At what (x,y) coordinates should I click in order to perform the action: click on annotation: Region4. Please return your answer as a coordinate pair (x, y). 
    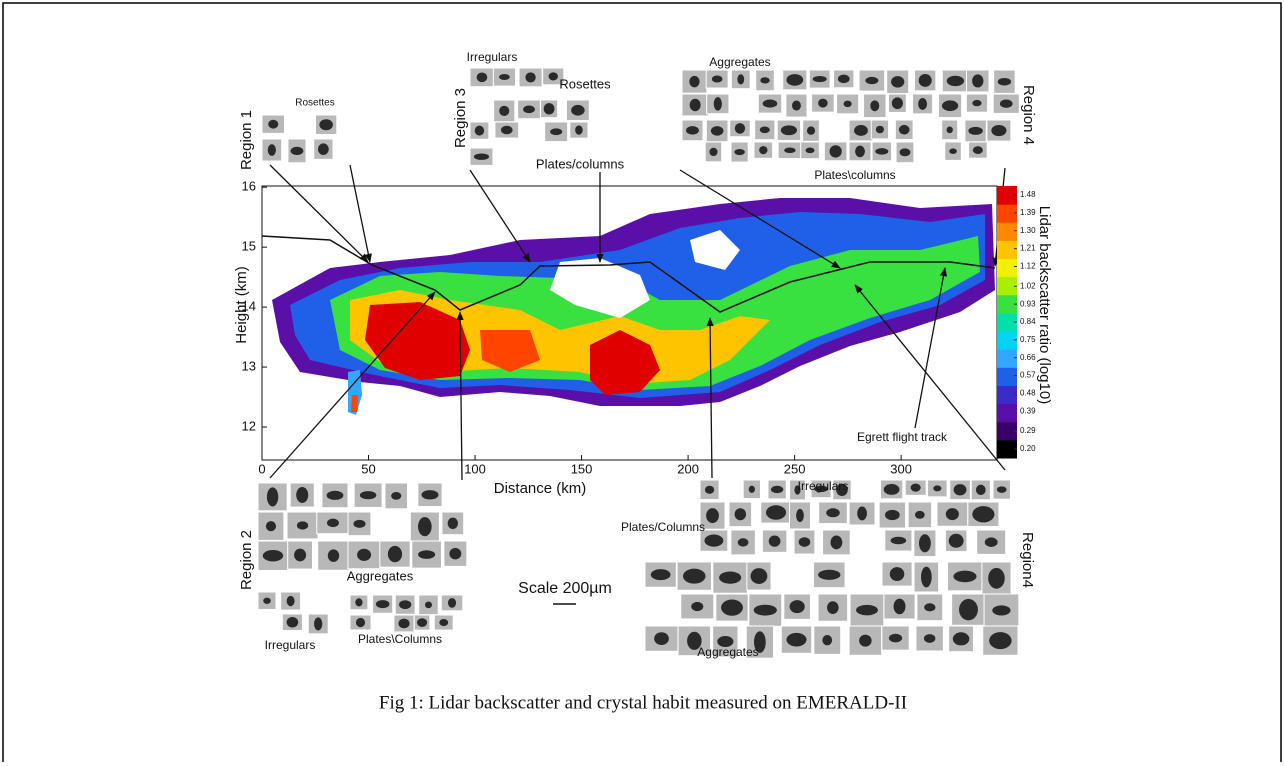
    Looking at the image, I should click on (1027, 560).